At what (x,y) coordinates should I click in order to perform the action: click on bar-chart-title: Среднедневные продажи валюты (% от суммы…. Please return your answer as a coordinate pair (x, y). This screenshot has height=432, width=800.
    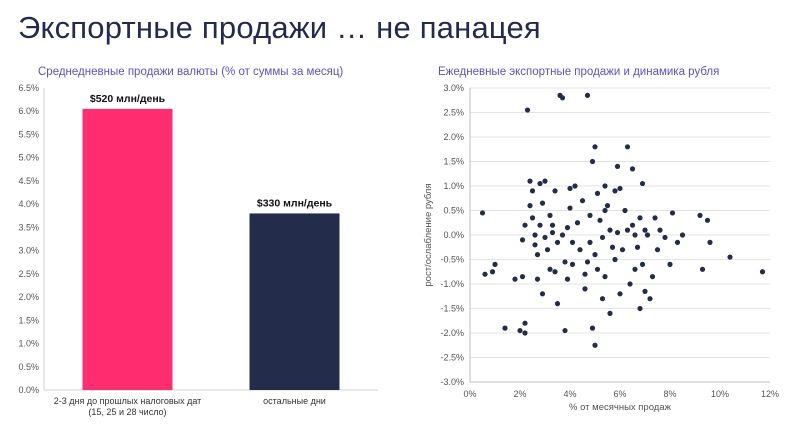
    Looking at the image, I should click on (191, 72).